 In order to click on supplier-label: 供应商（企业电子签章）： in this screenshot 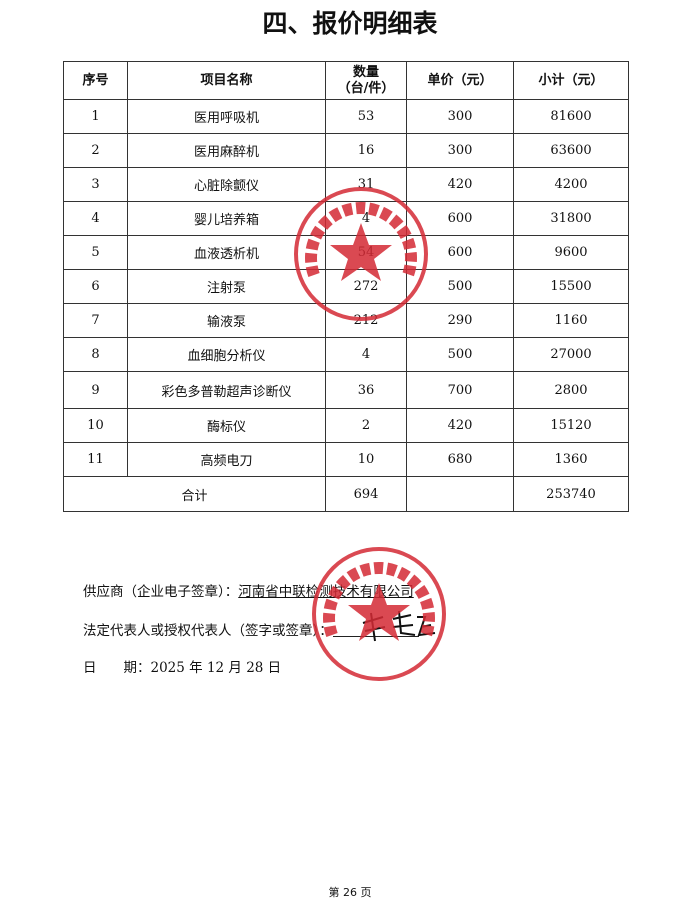, I will do `click(161, 592)`.